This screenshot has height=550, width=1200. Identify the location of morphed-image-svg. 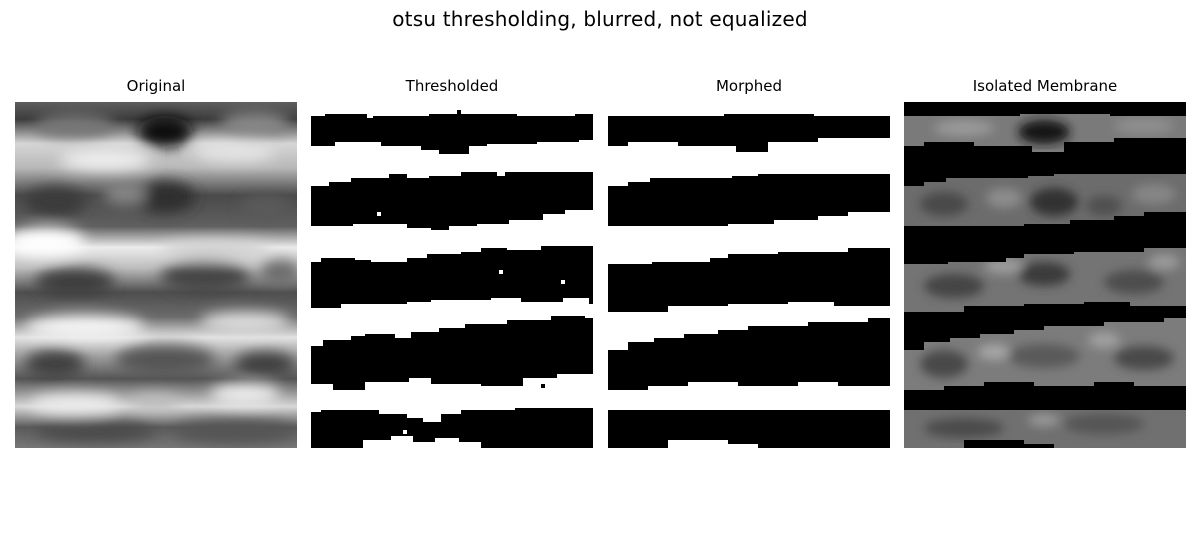
(749, 275).